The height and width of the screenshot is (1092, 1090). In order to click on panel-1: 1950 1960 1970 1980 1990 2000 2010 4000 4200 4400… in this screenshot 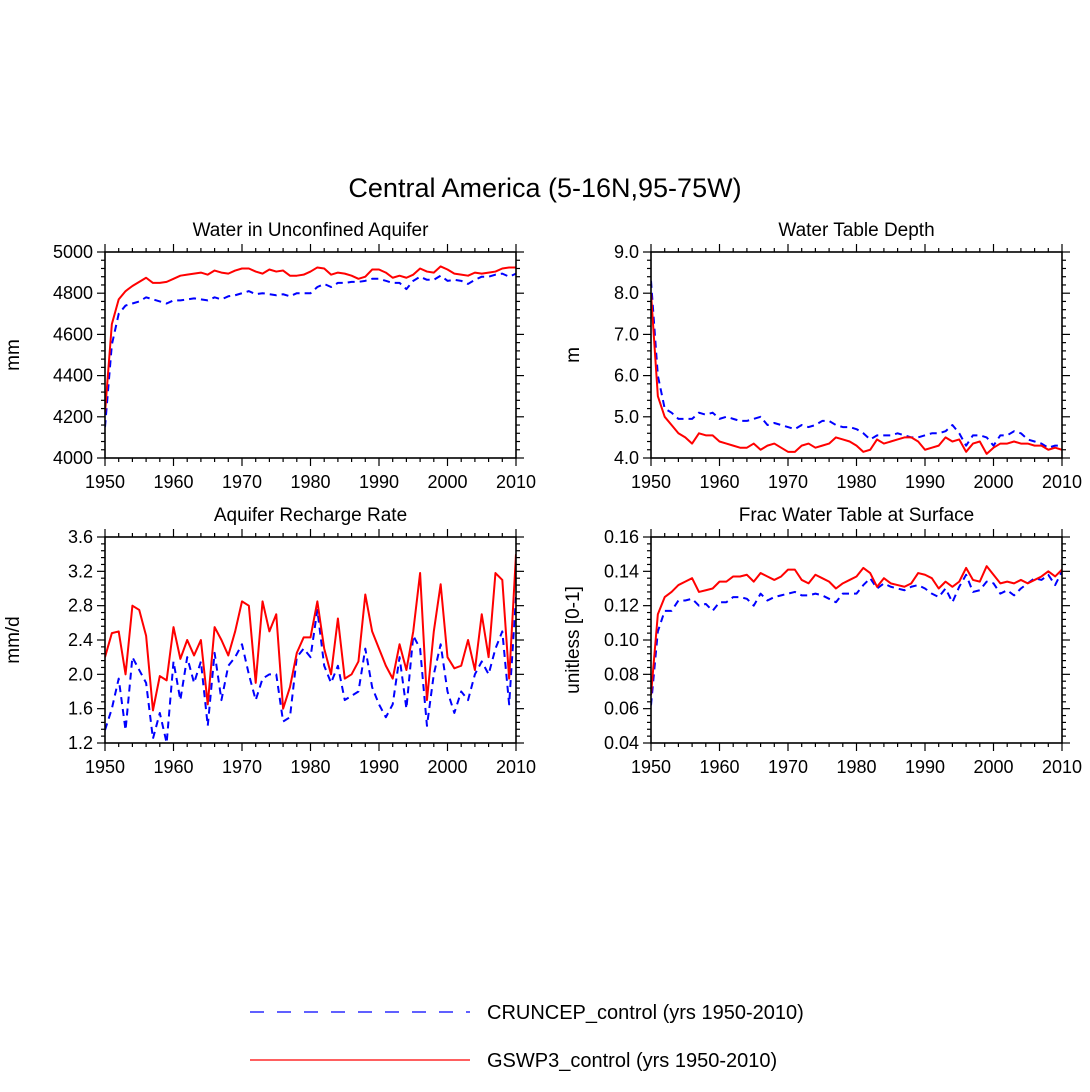, I will do `click(269, 356)`.